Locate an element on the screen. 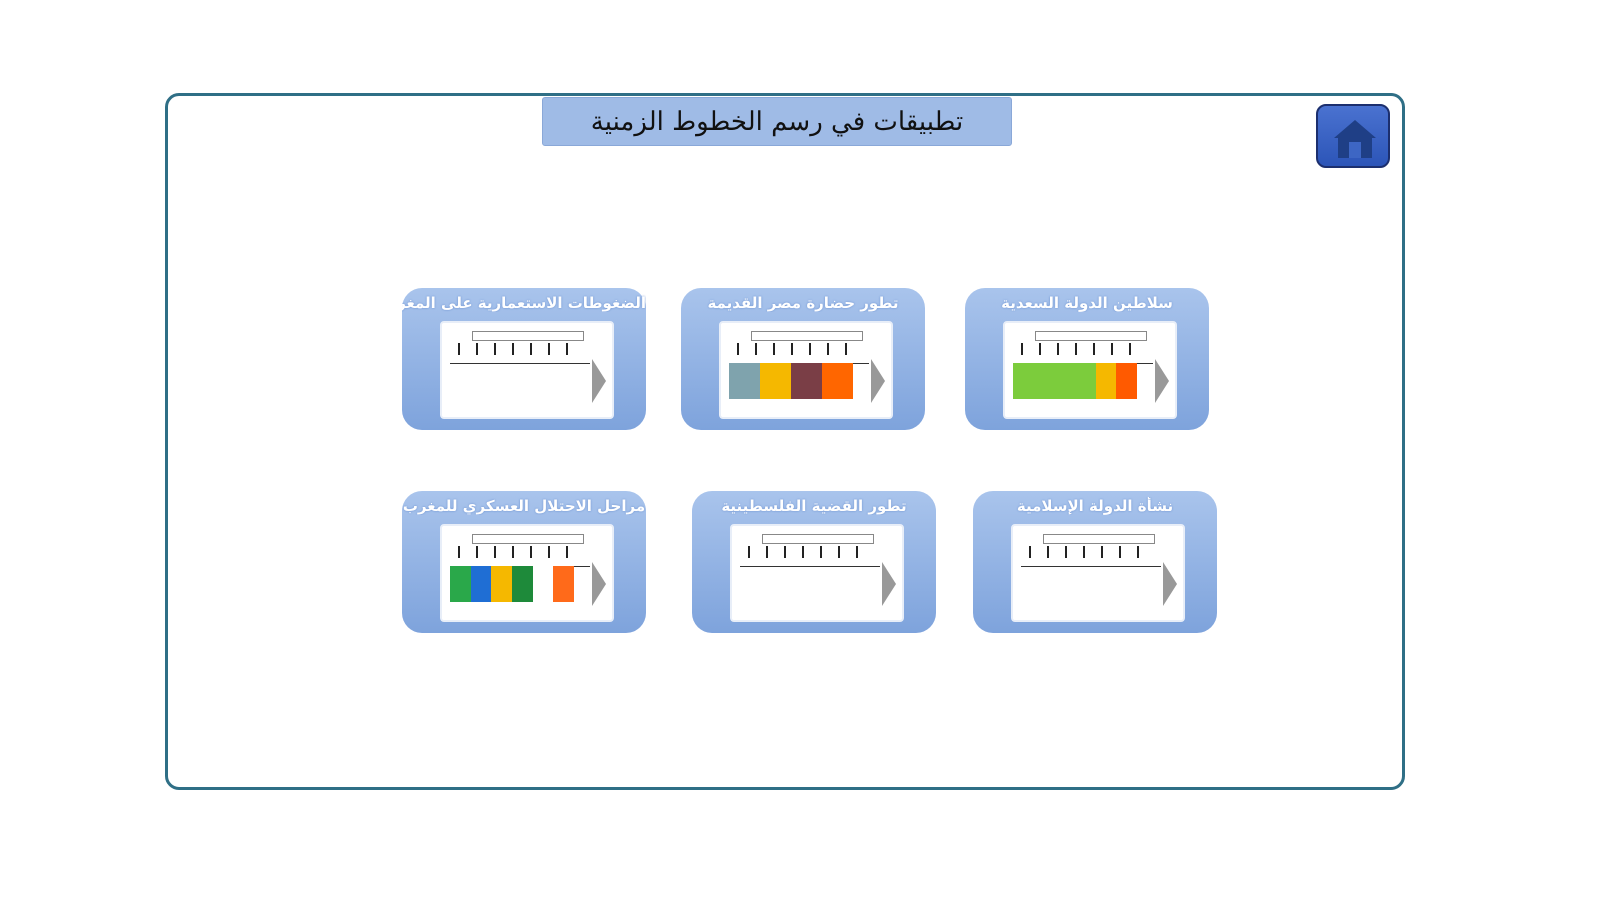  card-label: تطور حضارة مصر القديمة is located at coordinates (803, 303).